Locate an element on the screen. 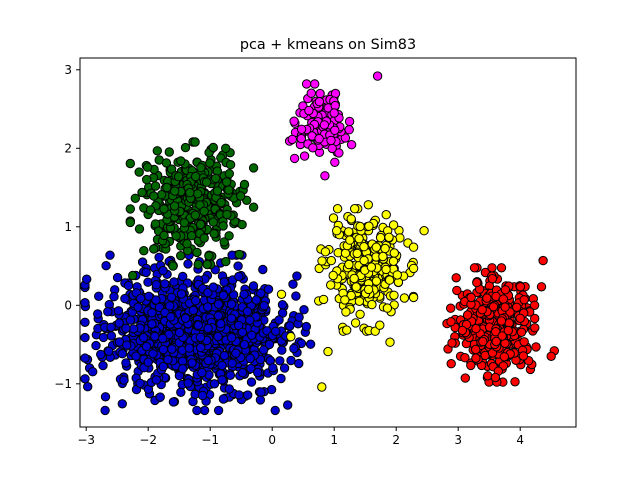 Image resolution: width=640 pixels, height=480 pixels. chart-title: pca + kmeans on Sim83 is located at coordinates (328, 45).